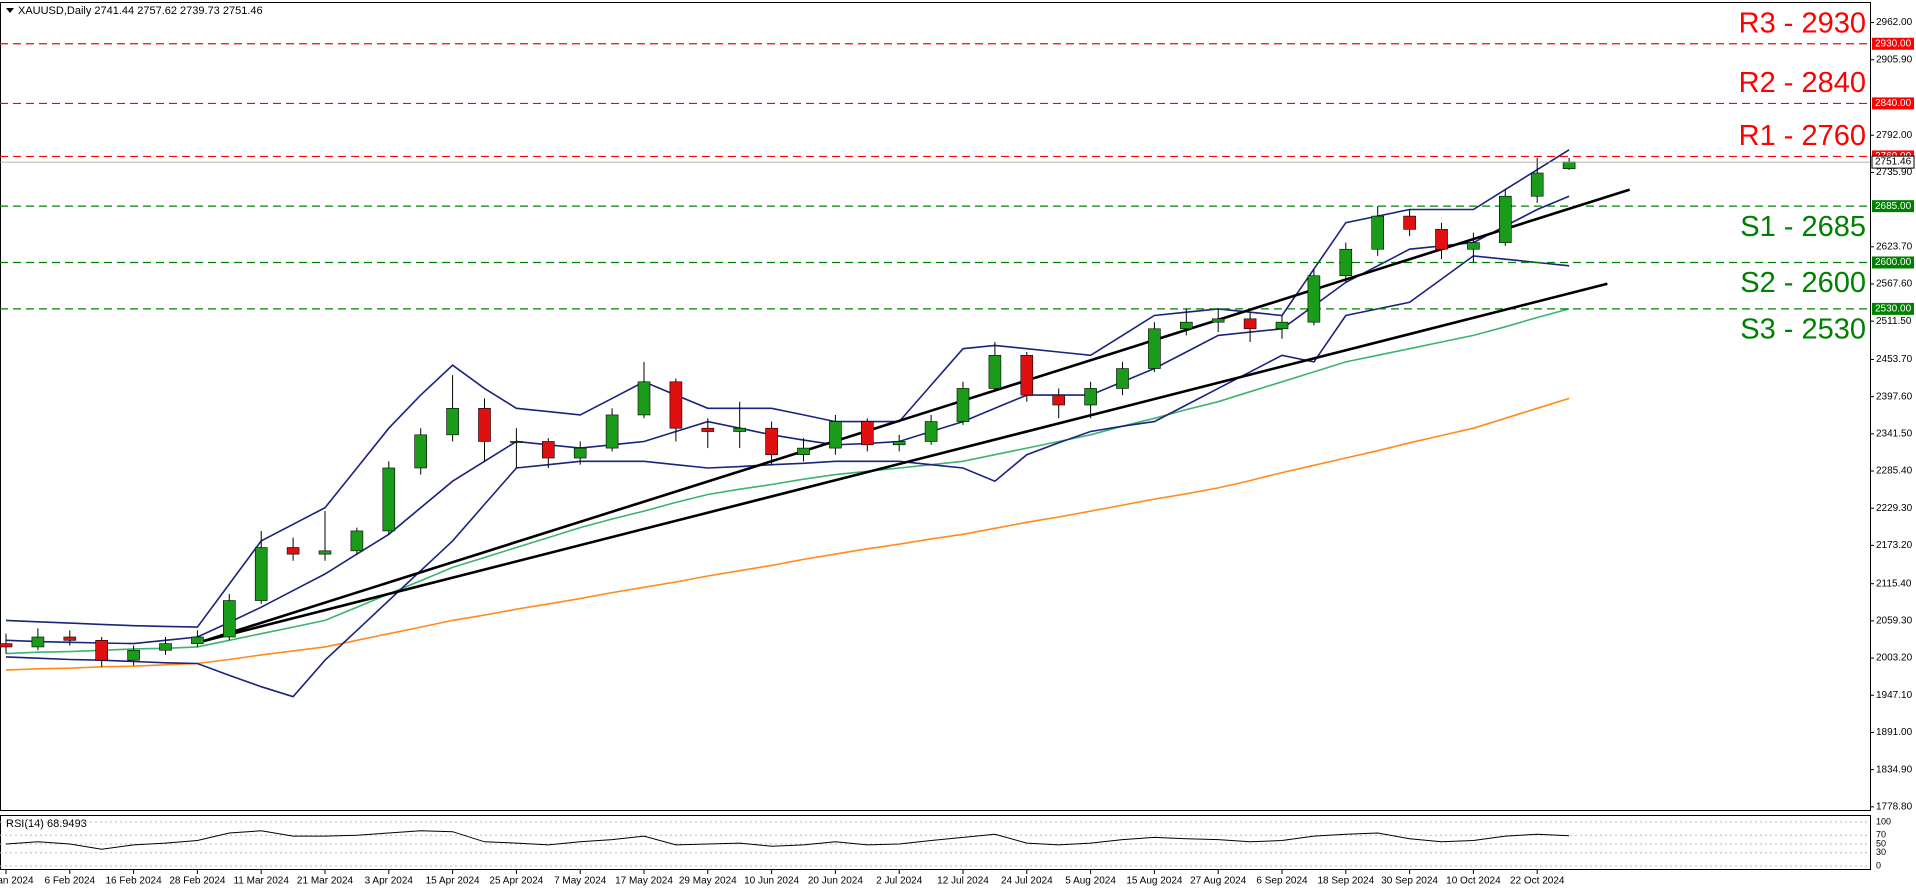  What do you see at coordinates (1881, 843) in the screenshot?
I see `rsi-tick-label: 50` at bounding box center [1881, 843].